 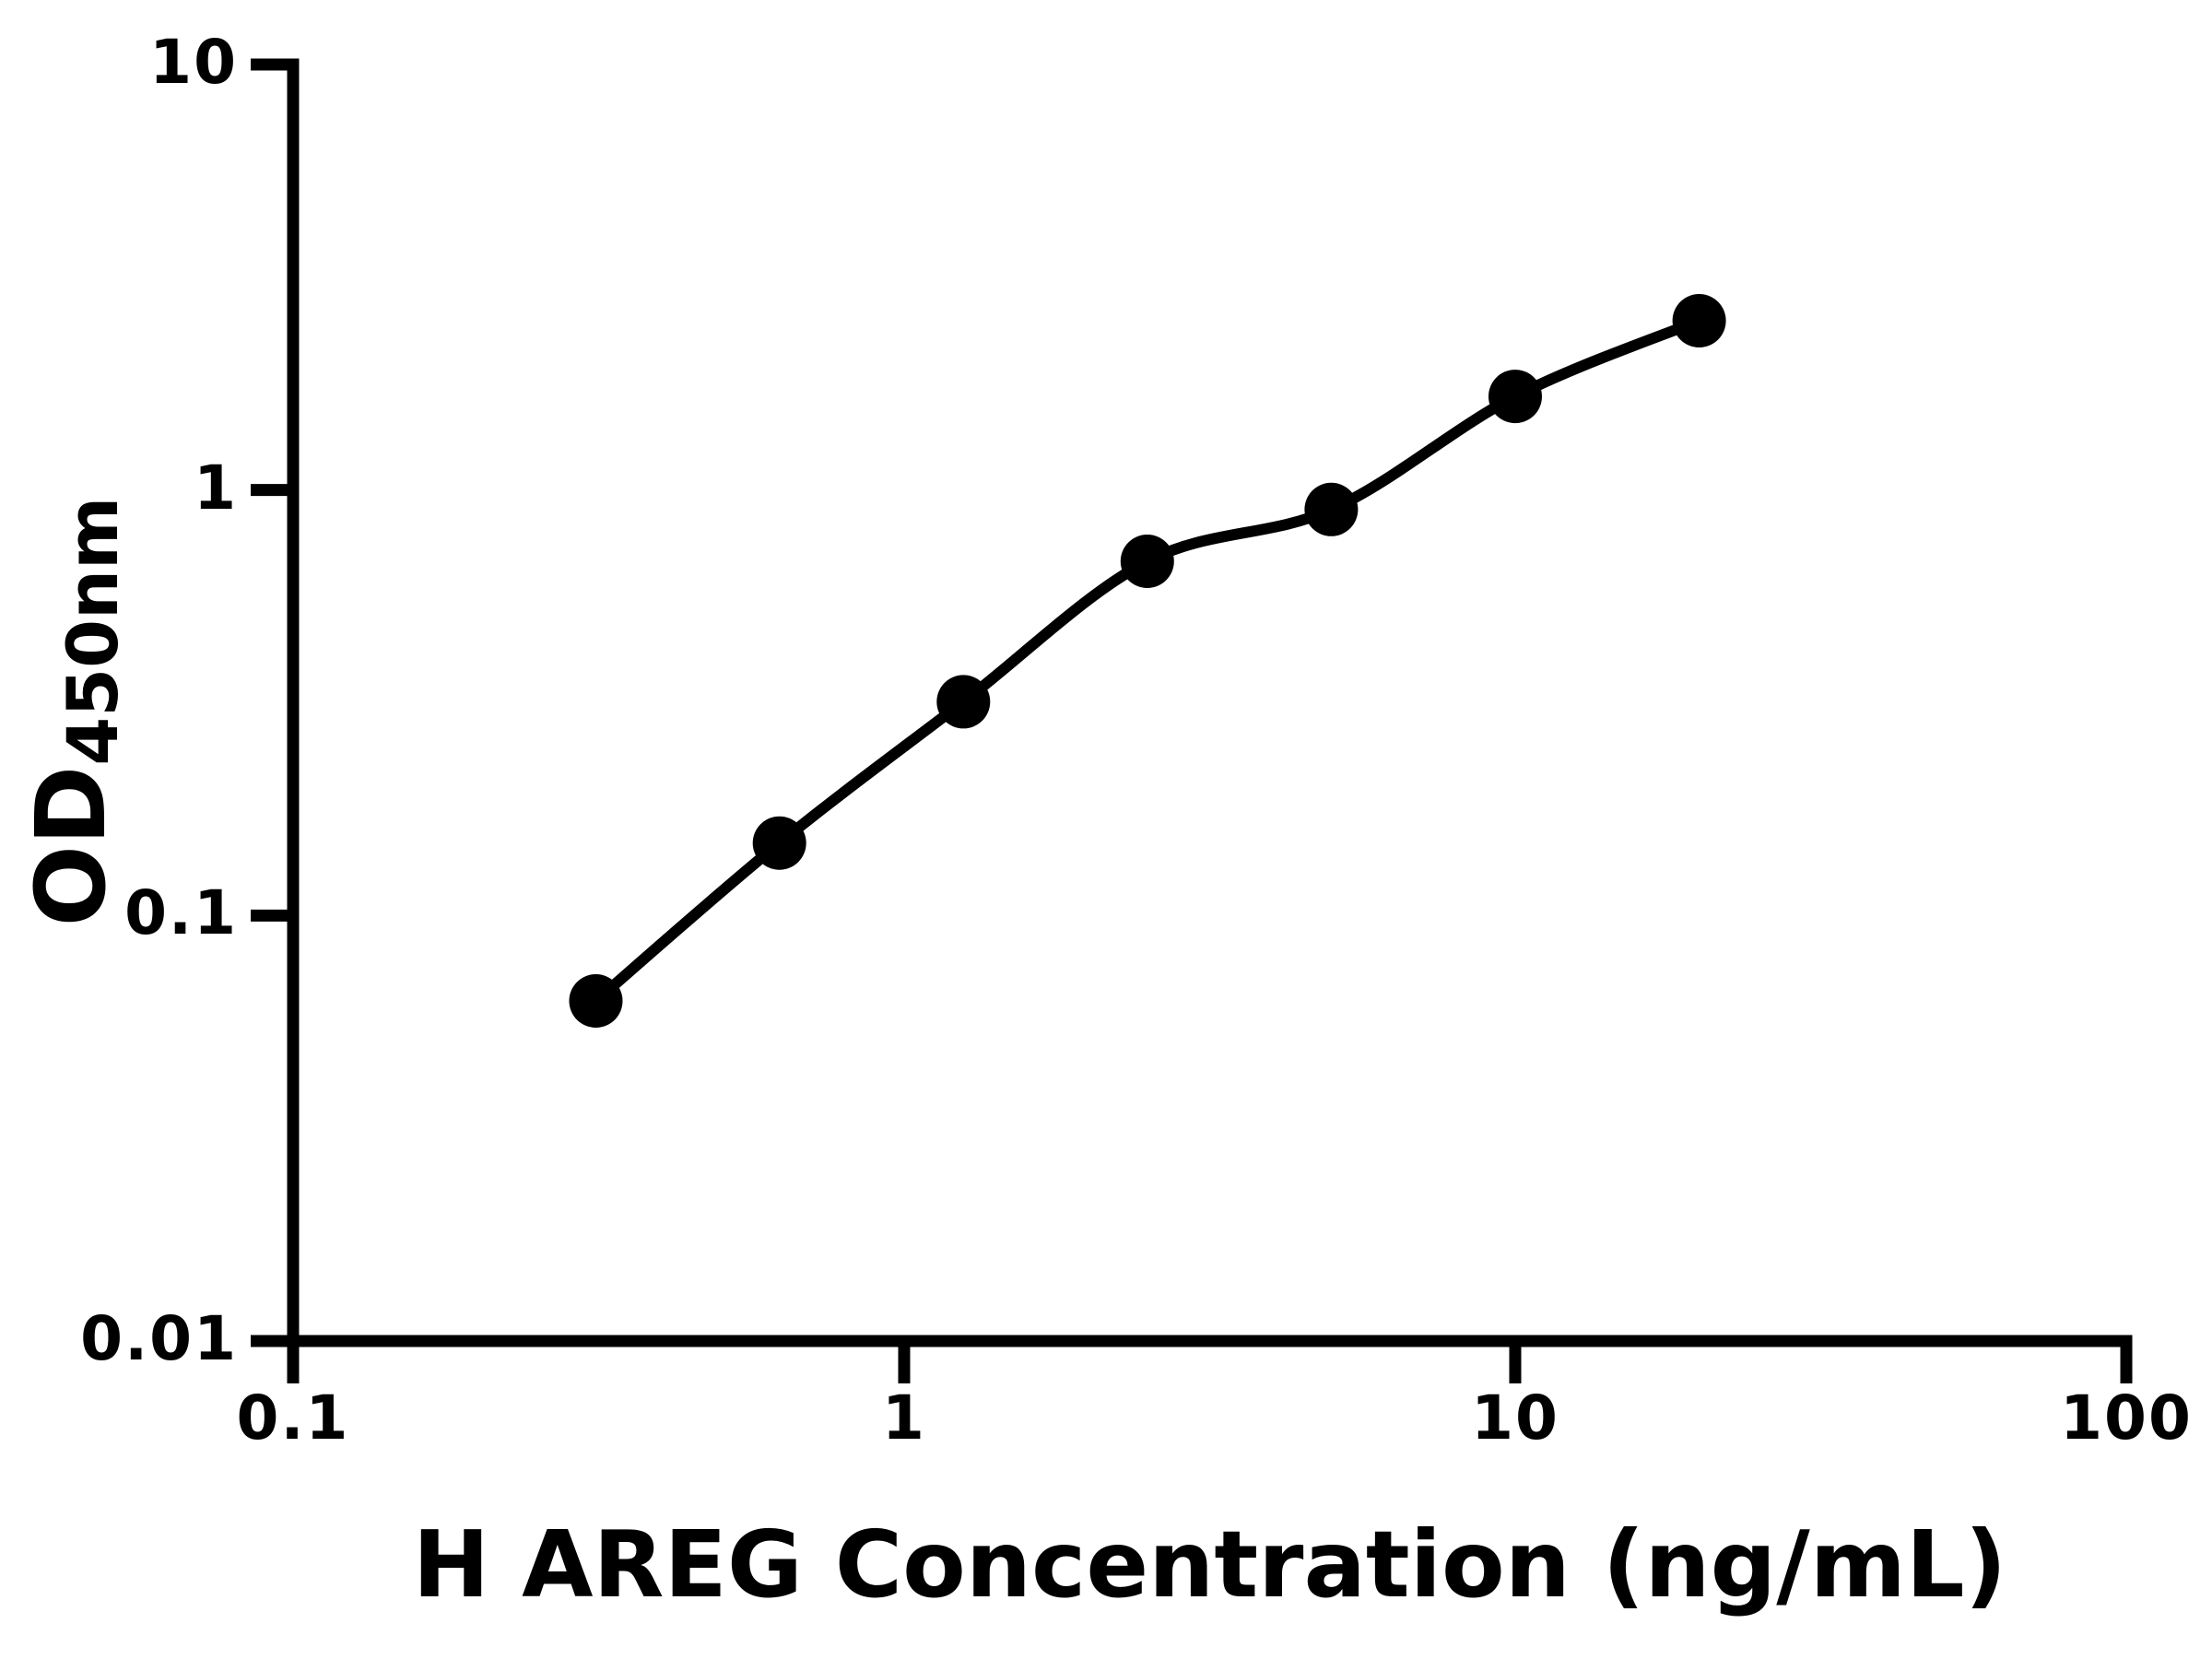 I want to click on y-tick-label: 1, so click(x=216, y=488).